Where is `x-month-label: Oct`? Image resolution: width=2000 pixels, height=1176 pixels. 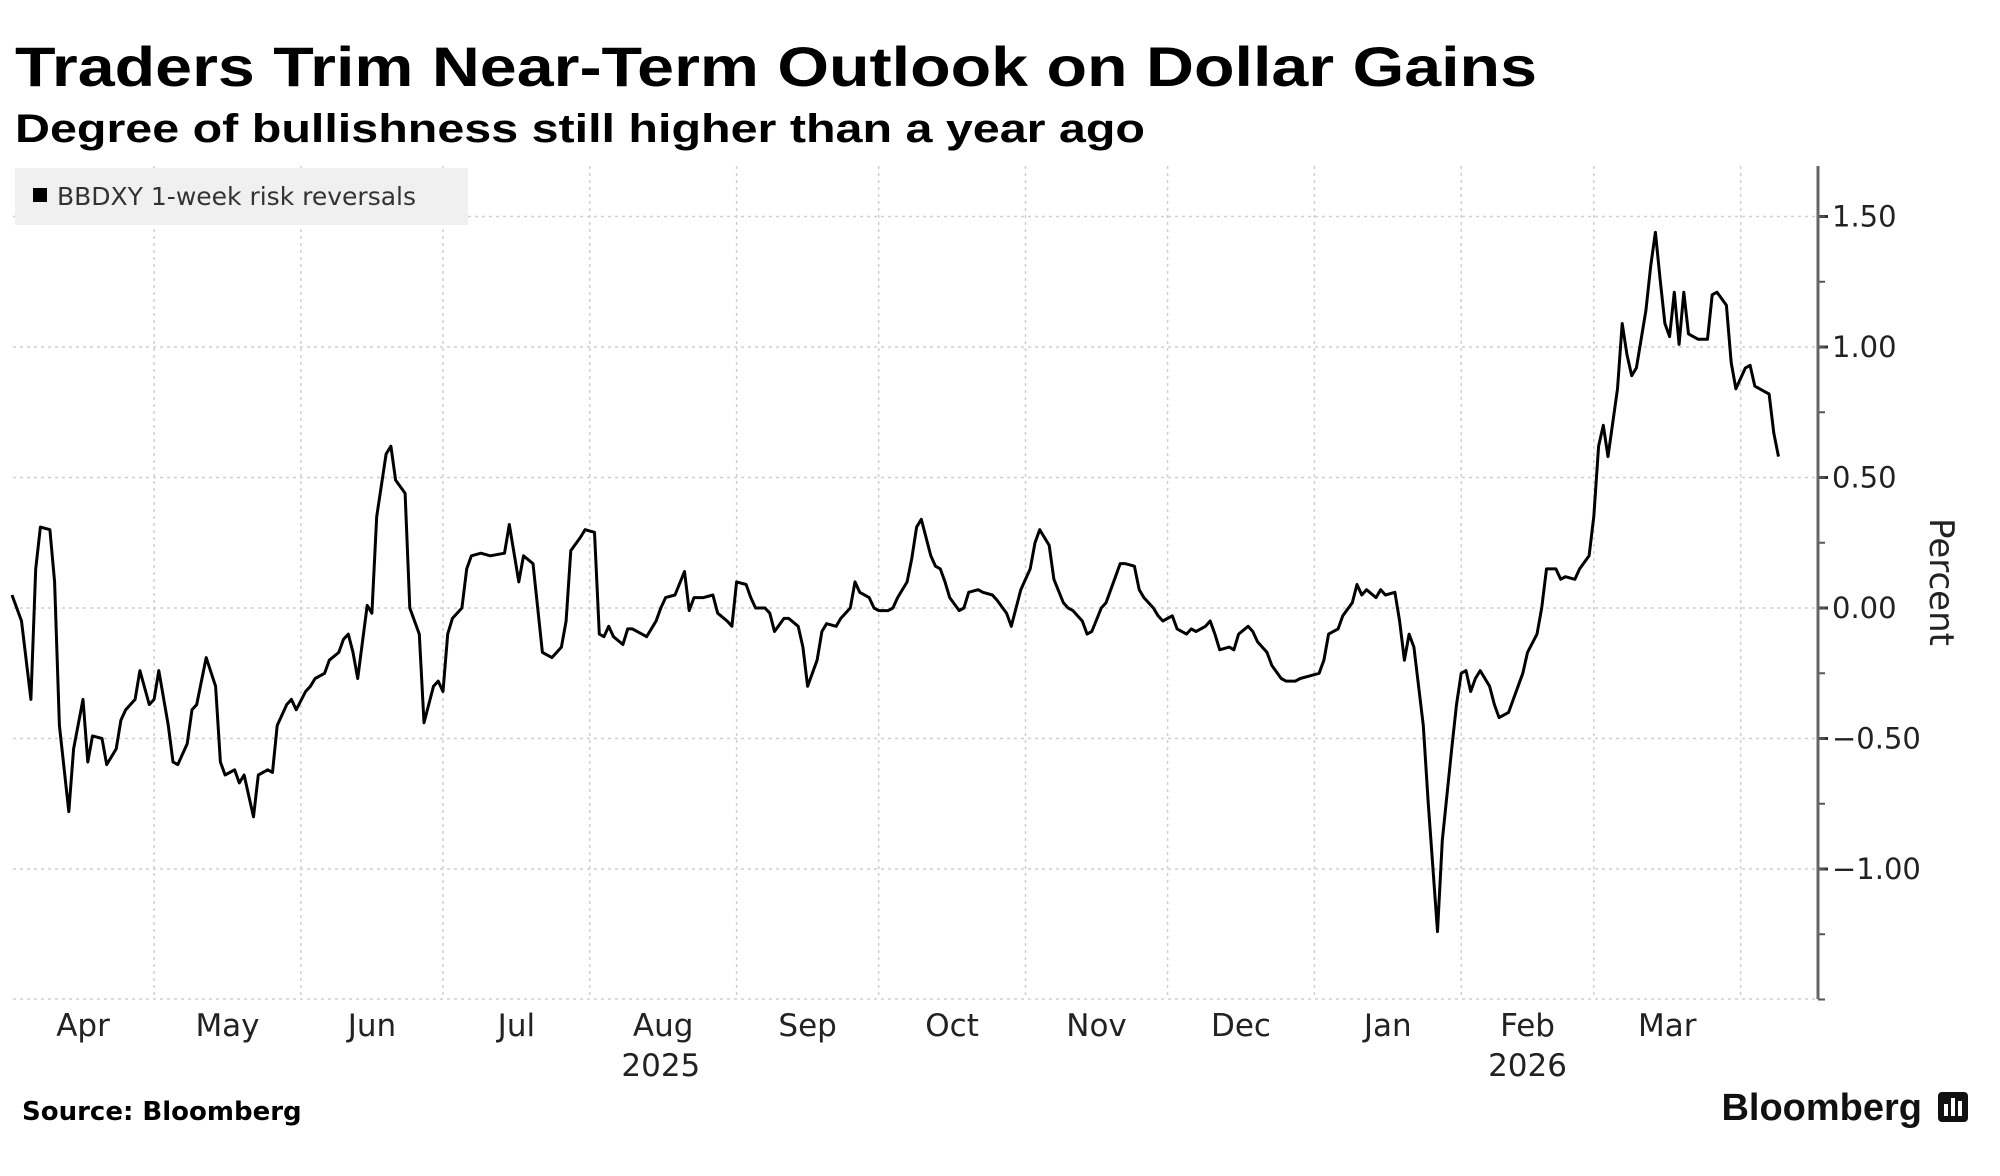 x-month-label: Oct is located at coordinates (952, 1026).